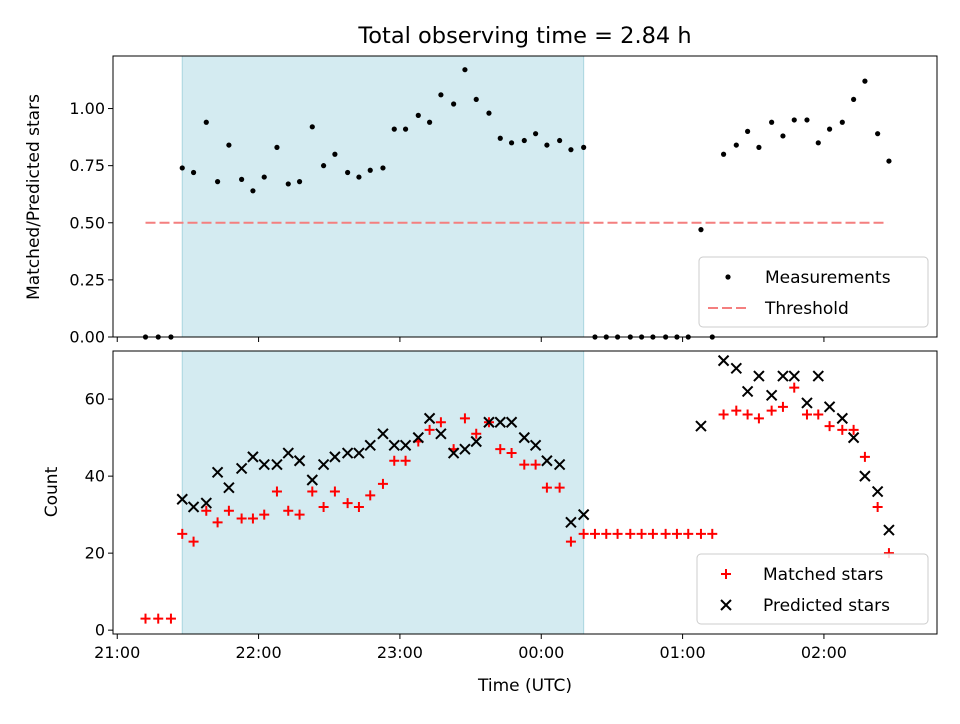  Describe the element at coordinates (823, 575) in the screenshot. I see `legend-label: Matched stars` at that location.